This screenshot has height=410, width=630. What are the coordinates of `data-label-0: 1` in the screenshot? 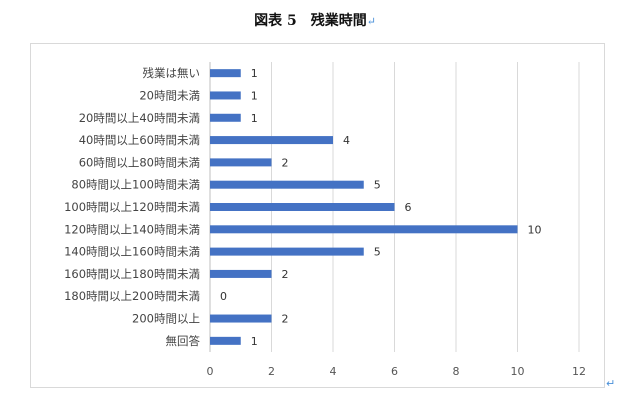 It's located at (254, 73).